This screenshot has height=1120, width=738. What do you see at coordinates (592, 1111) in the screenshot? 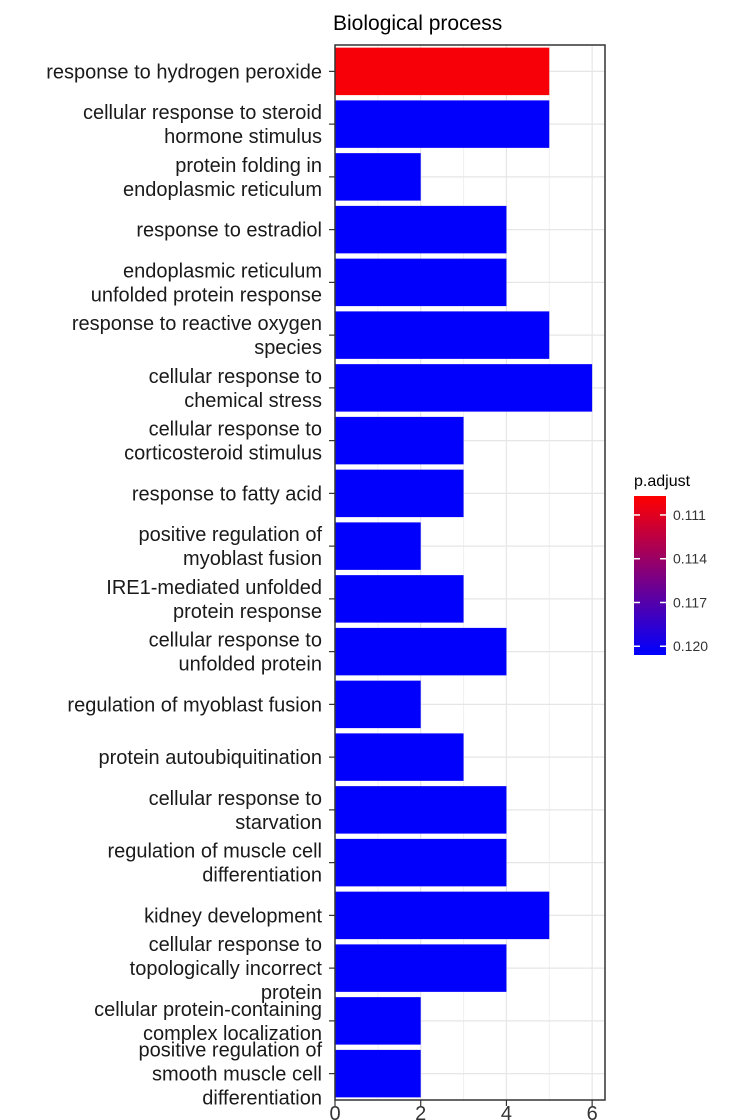
I see `x-tick-label: 6` at bounding box center [592, 1111].